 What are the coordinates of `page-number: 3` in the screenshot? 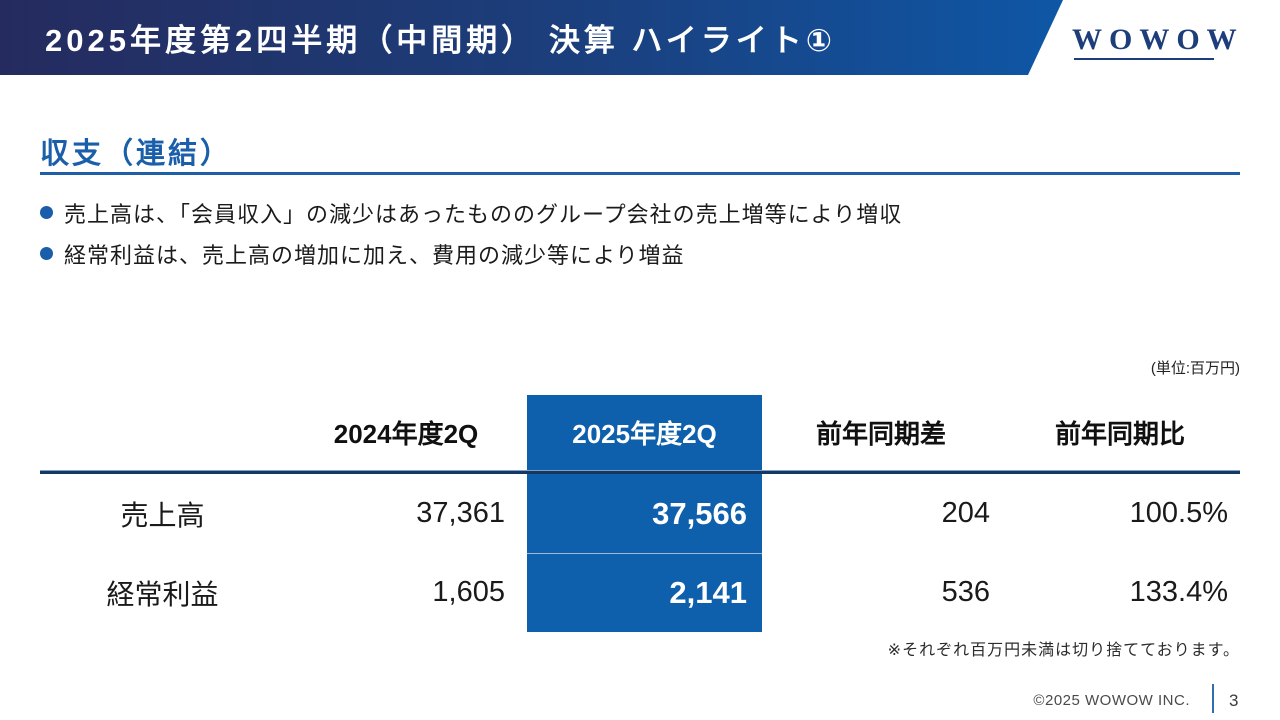 It's located at (1234, 700).